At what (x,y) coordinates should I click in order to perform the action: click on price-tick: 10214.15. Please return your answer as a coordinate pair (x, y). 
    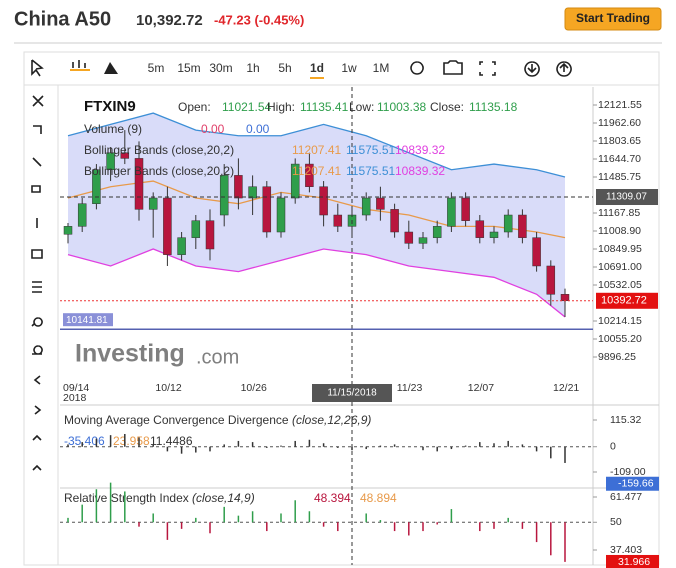
    Looking at the image, I should click on (620, 321).